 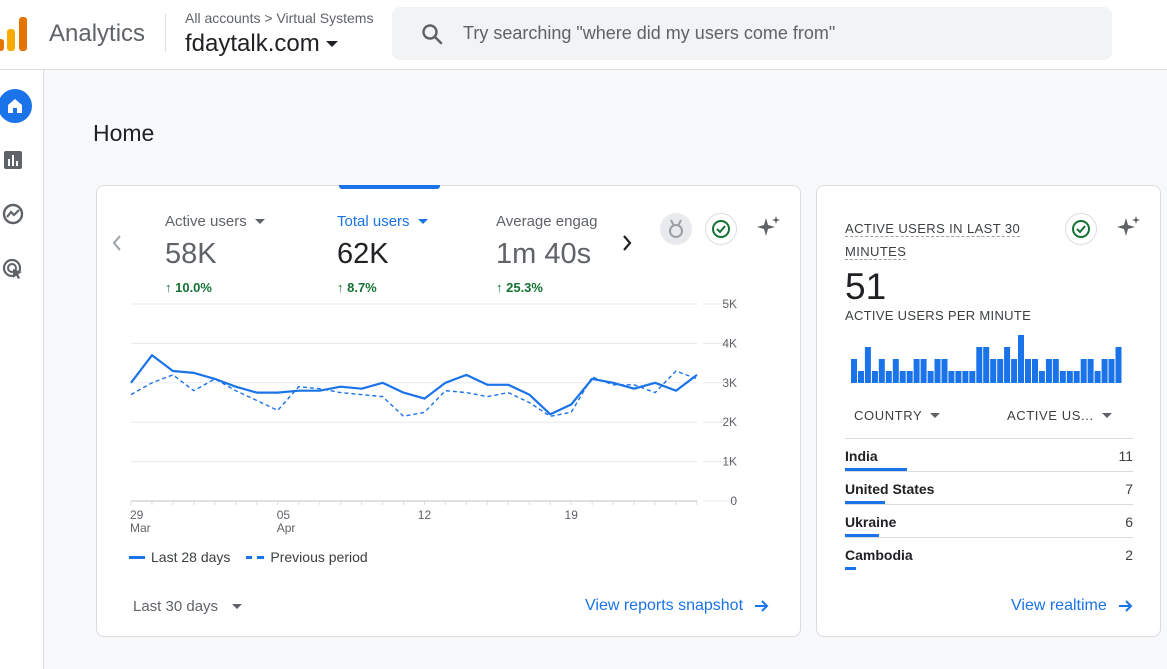 I want to click on view-realtime-link: View realtime, so click(x=1072, y=606).